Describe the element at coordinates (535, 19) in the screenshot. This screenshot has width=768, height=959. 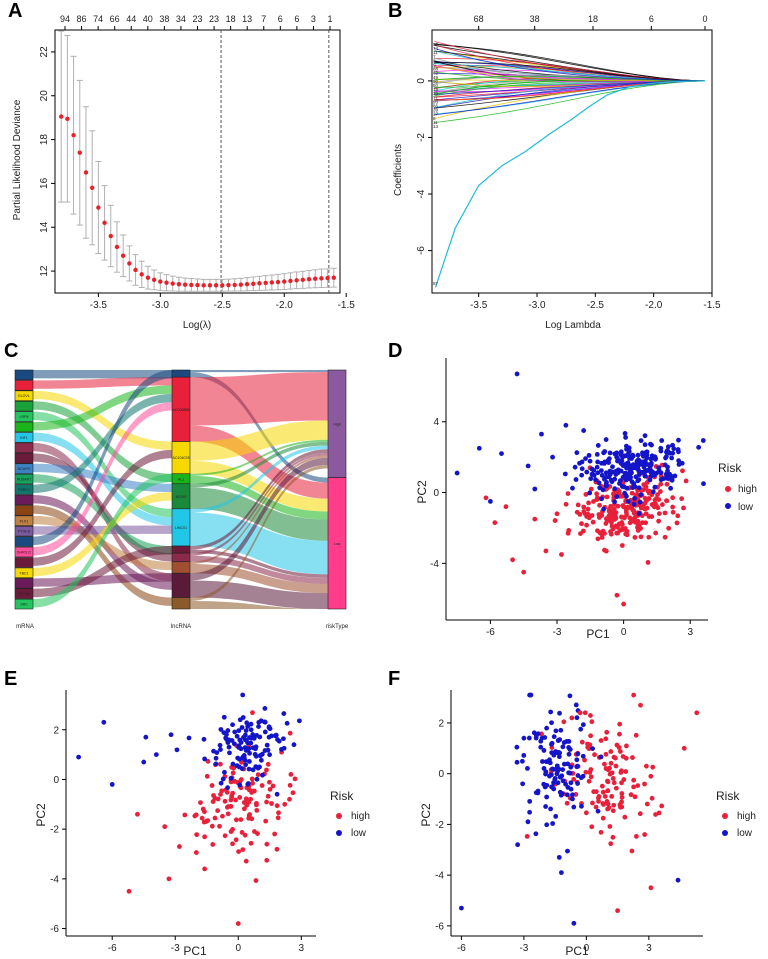
I see `panel-b-top-label: 38` at that location.